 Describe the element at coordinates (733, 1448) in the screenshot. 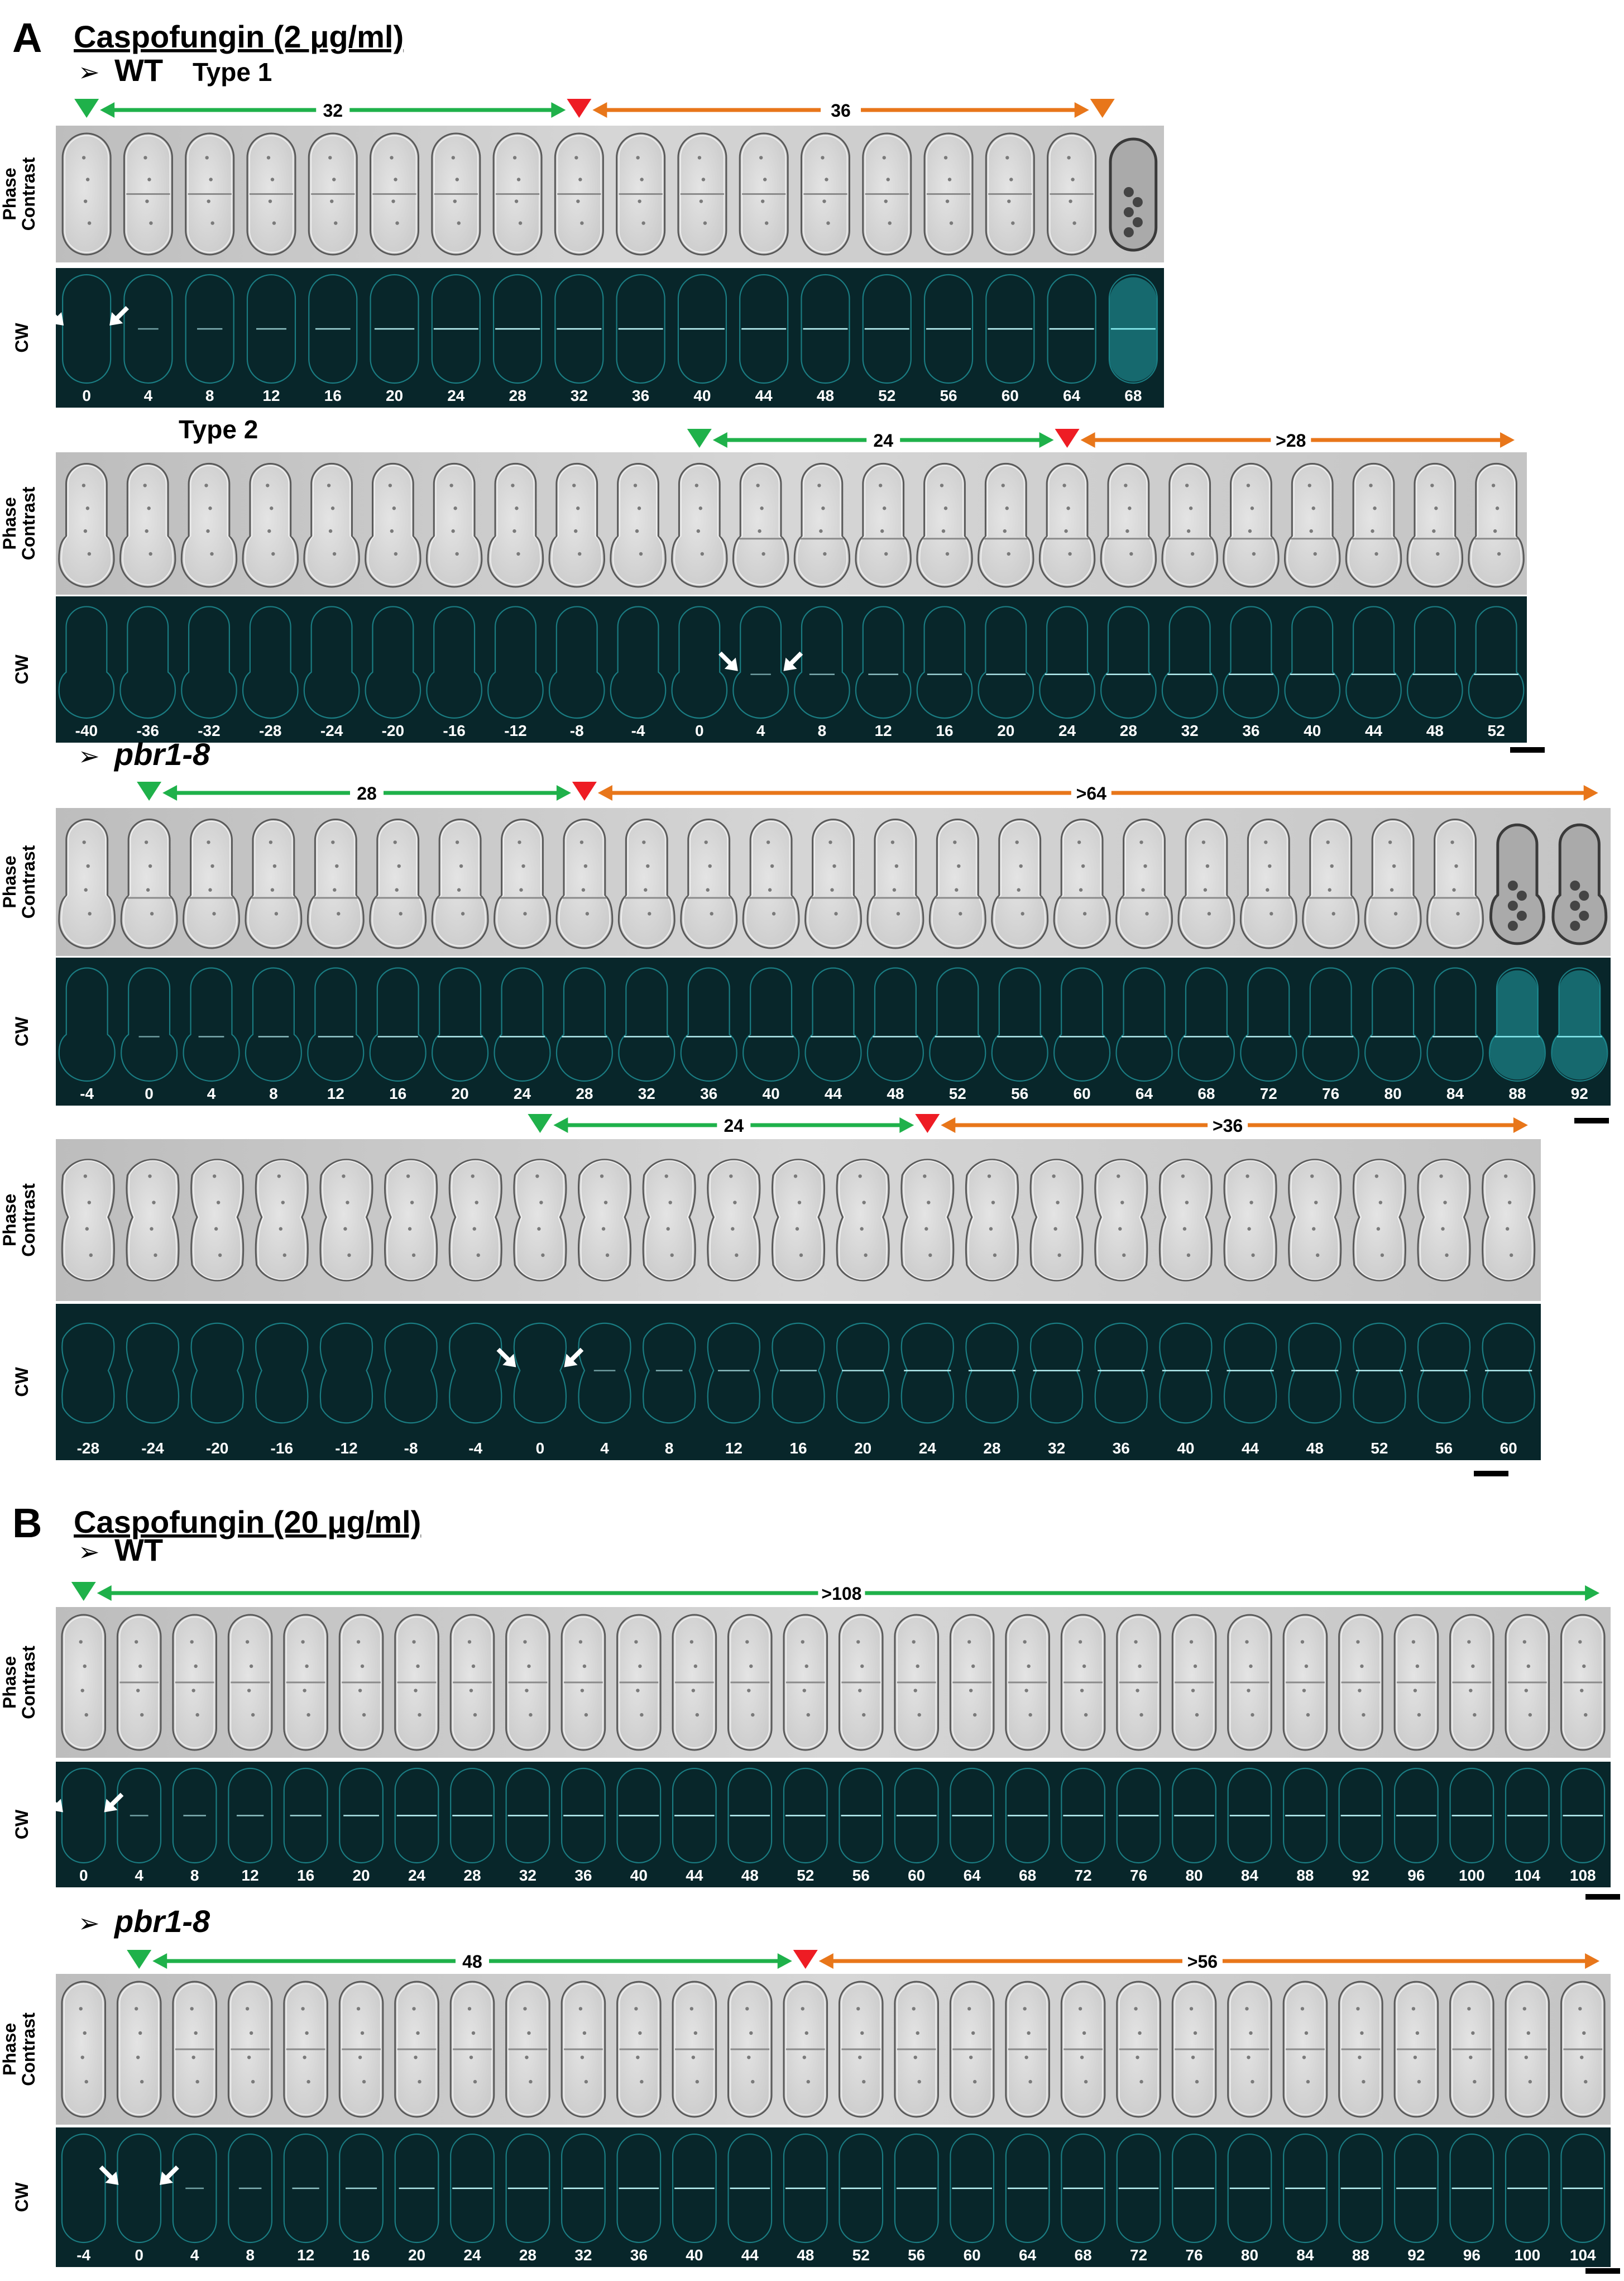

I see `time-label: 12` at that location.